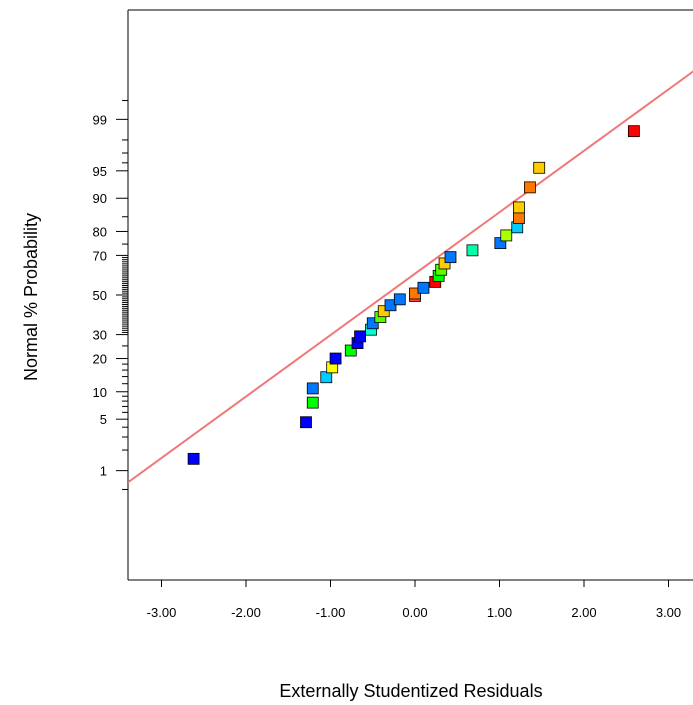  What do you see at coordinates (499, 612) in the screenshot?
I see `x-tick-label: 1.00` at bounding box center [499, 612].